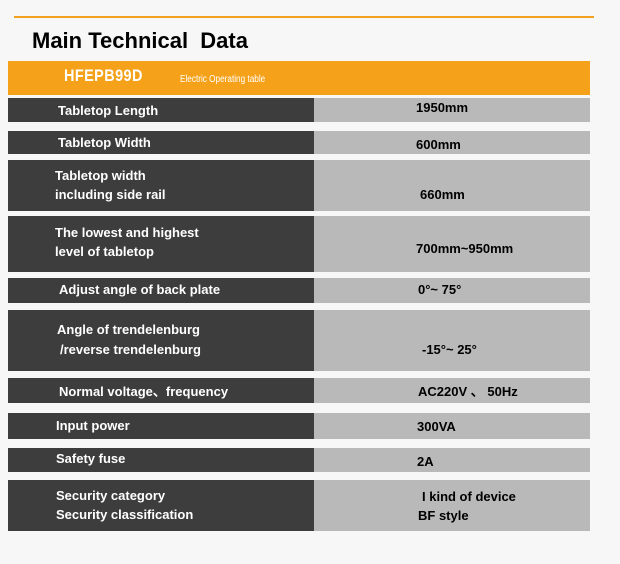 The height and width of the screenshot is (564, 620). What do you see at coordinates (452, 340) in the screenshot?
I see `spec-value: -15°~ 25°` at bounding box center [452, 340].